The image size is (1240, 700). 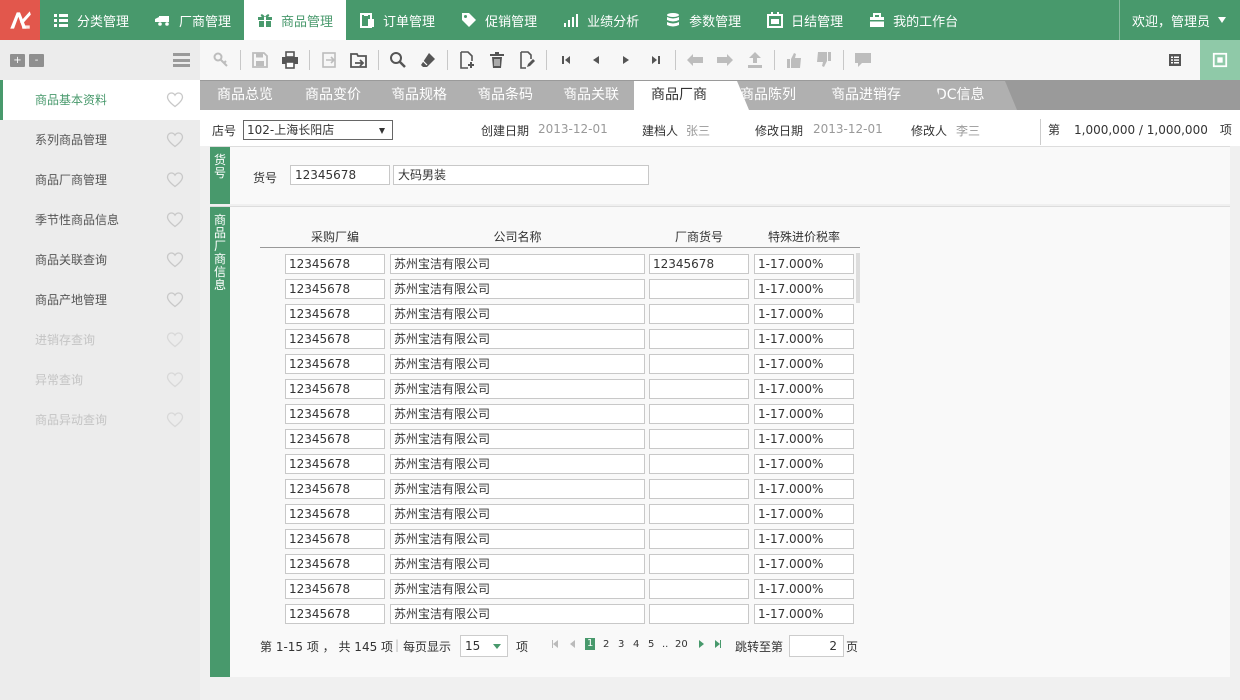 What do you see at coordinates (691, 95) in the screenshot?
I see `tab-5: 商品厂商` at bounding box center [691, 95].